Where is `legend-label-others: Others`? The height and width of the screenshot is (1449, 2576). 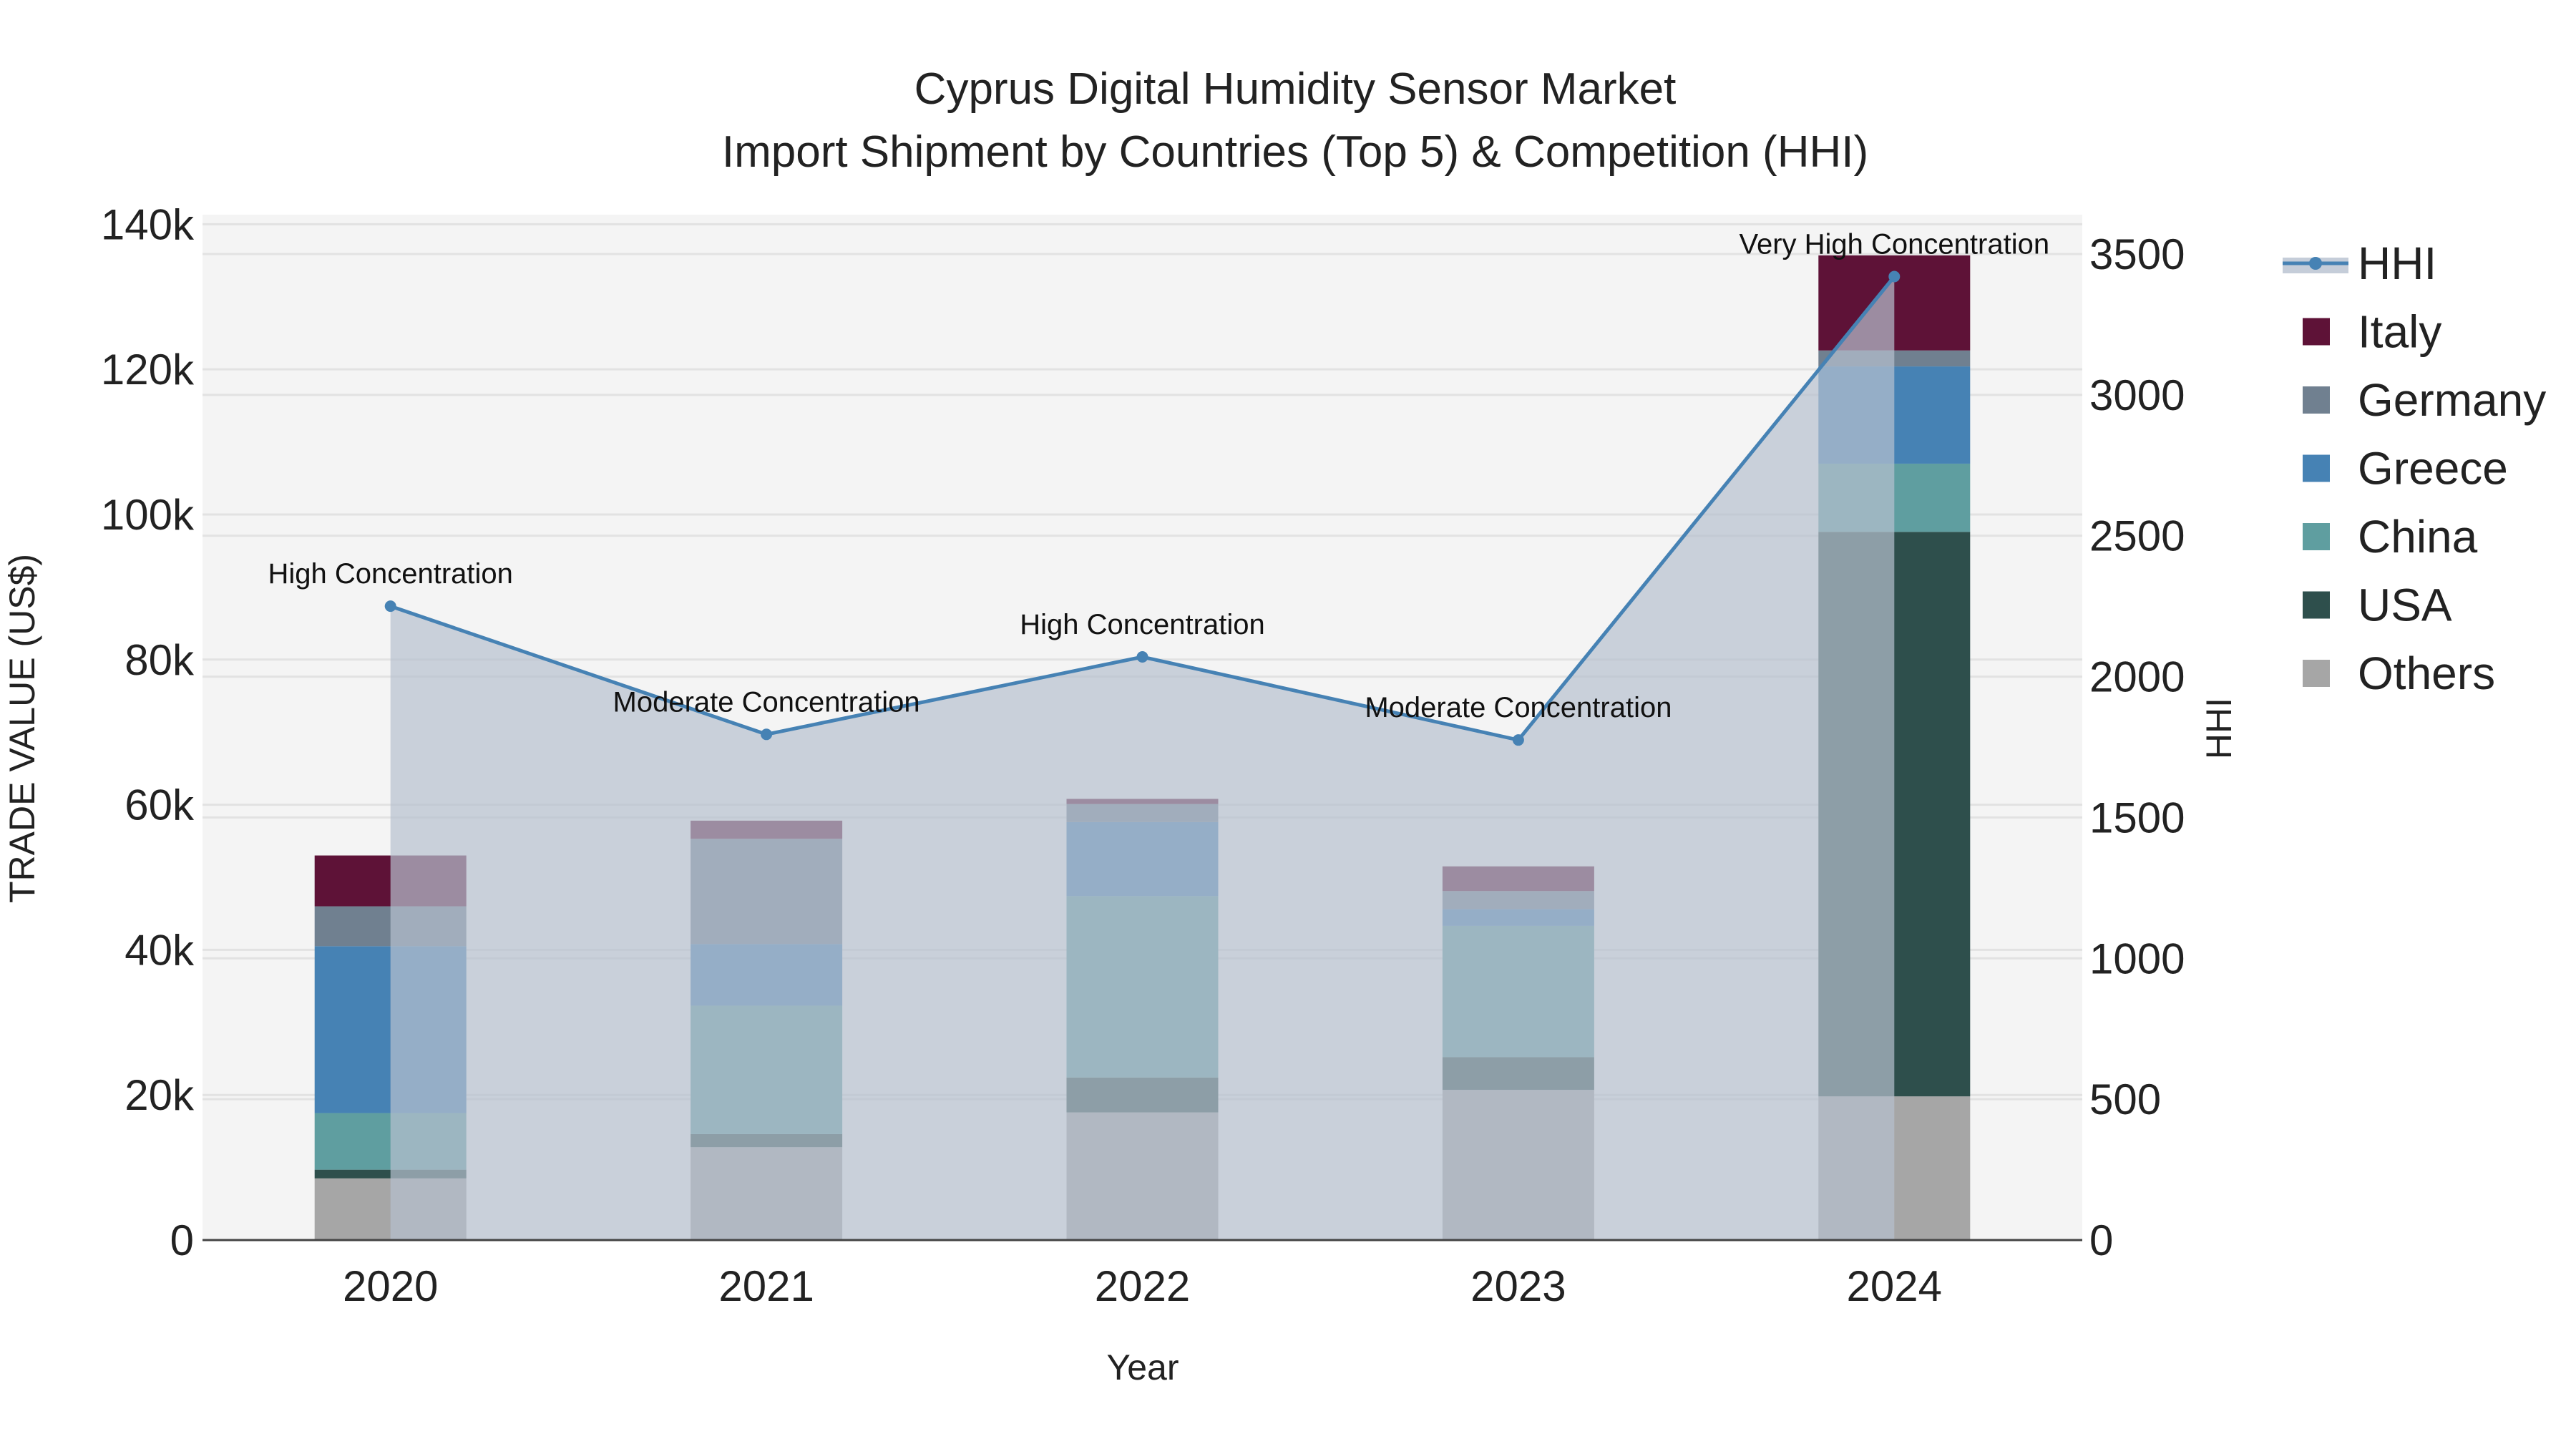
legend-label-others: Others is located at coordinates (2426, 673).